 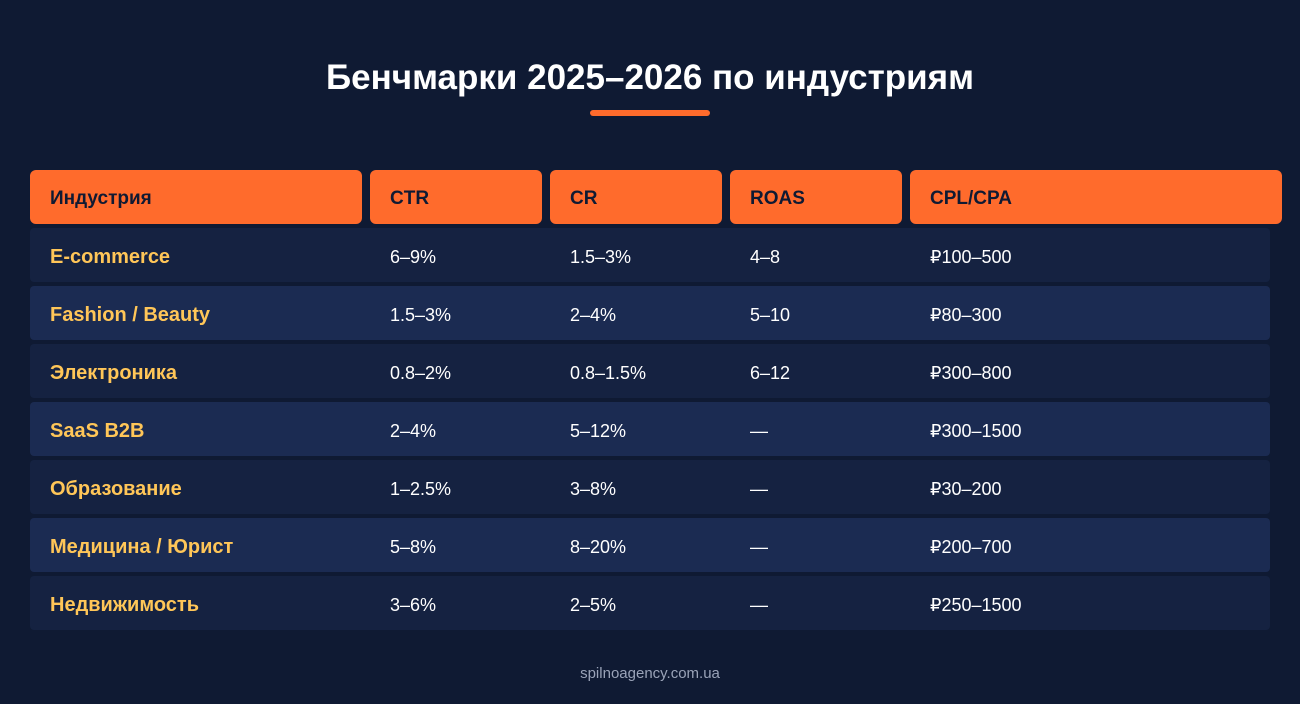 What do you see at coordinates (650, 77) in the screenshot?
I see `page-title: Бенчмарки 2025–2026 по индустриям` at bounding box center [650, 77].